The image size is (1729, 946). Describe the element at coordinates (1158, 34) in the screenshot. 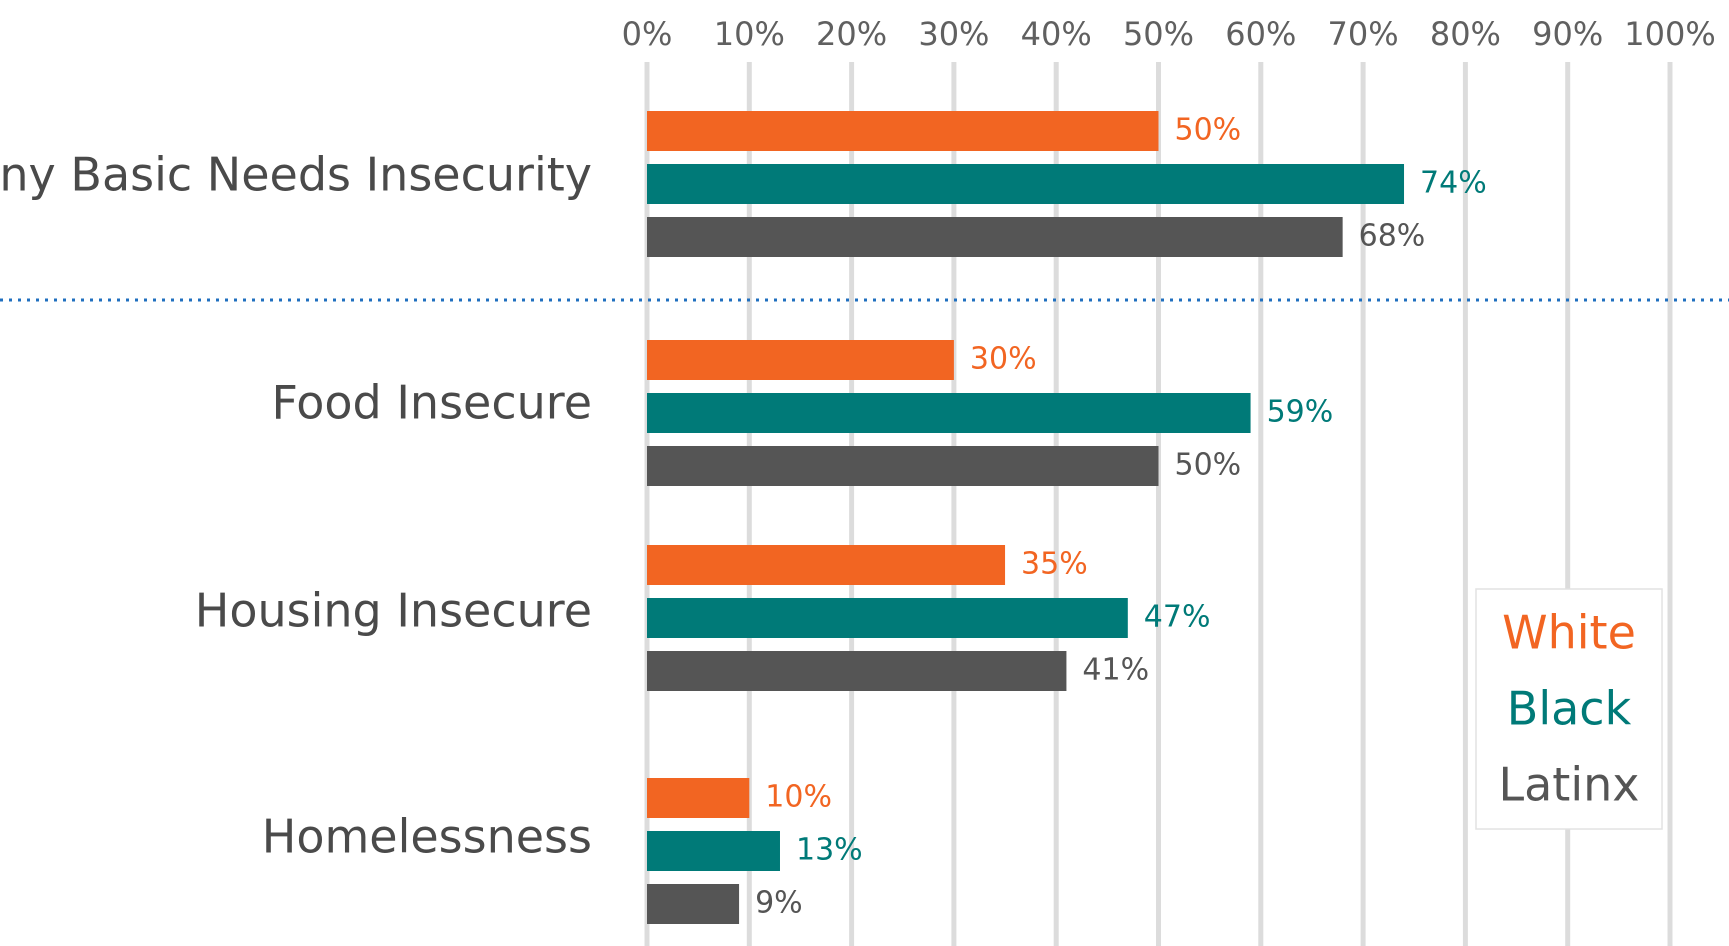

I see `tick-label-50: 50%` at that location.